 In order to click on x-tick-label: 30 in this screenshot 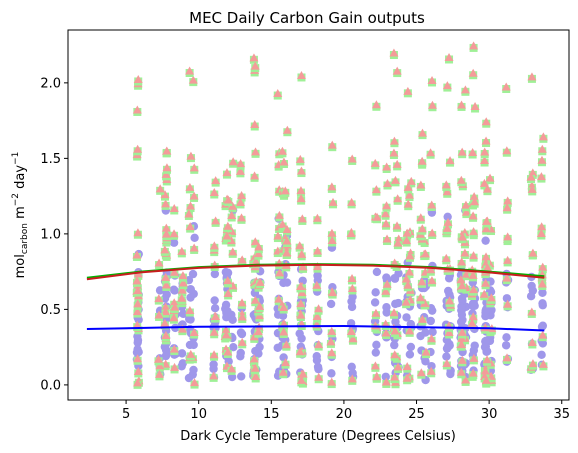, I will do `click(489, 414)`.